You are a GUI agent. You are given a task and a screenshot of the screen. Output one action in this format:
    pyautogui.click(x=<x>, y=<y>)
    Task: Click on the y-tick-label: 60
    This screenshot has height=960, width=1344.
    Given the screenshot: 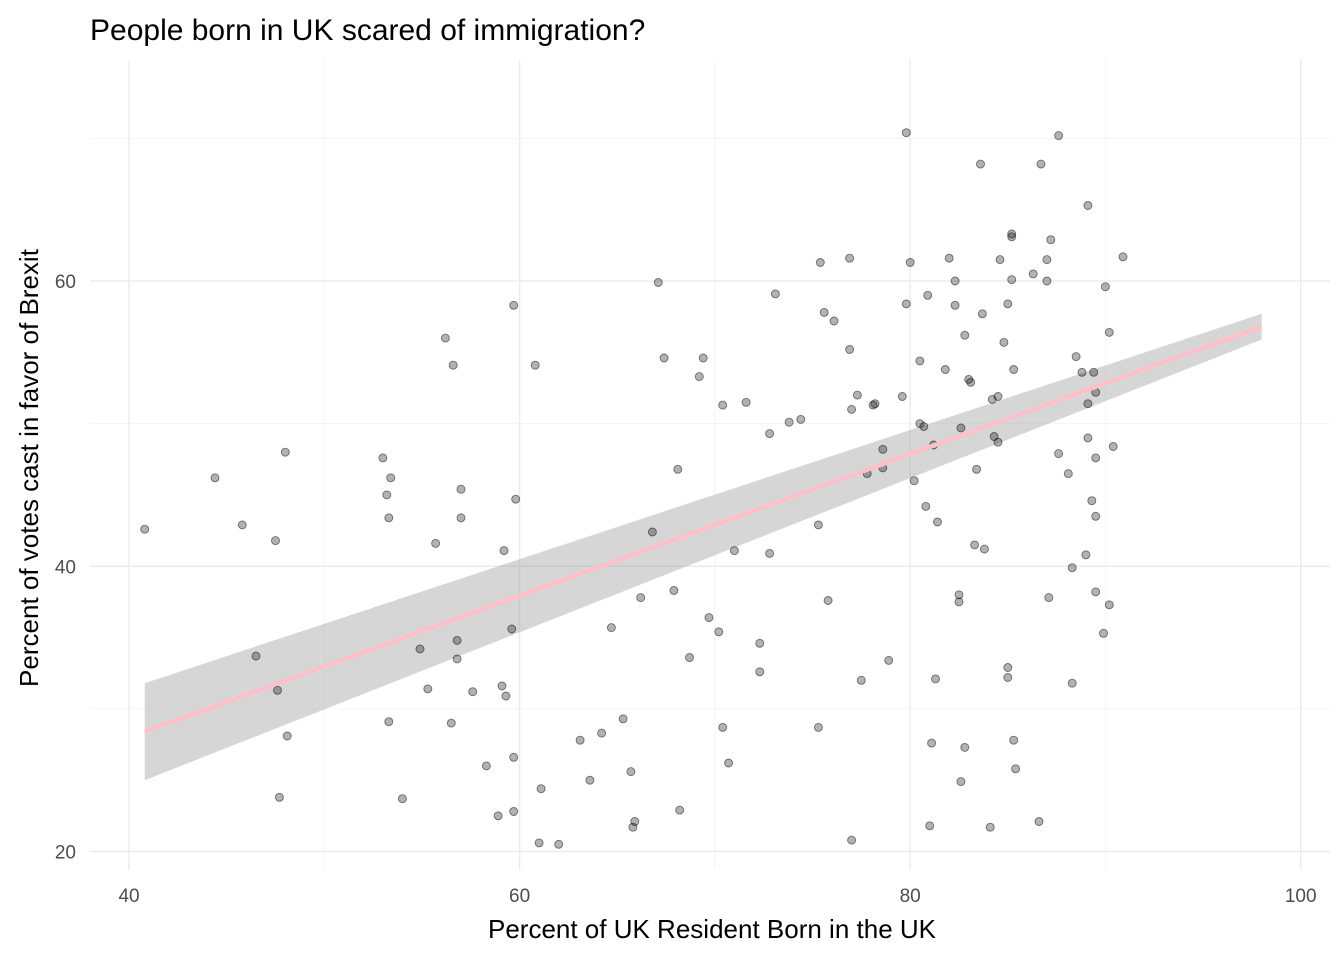 What is the action you would take?
    pyautogui.click(x=65, y=282)
    